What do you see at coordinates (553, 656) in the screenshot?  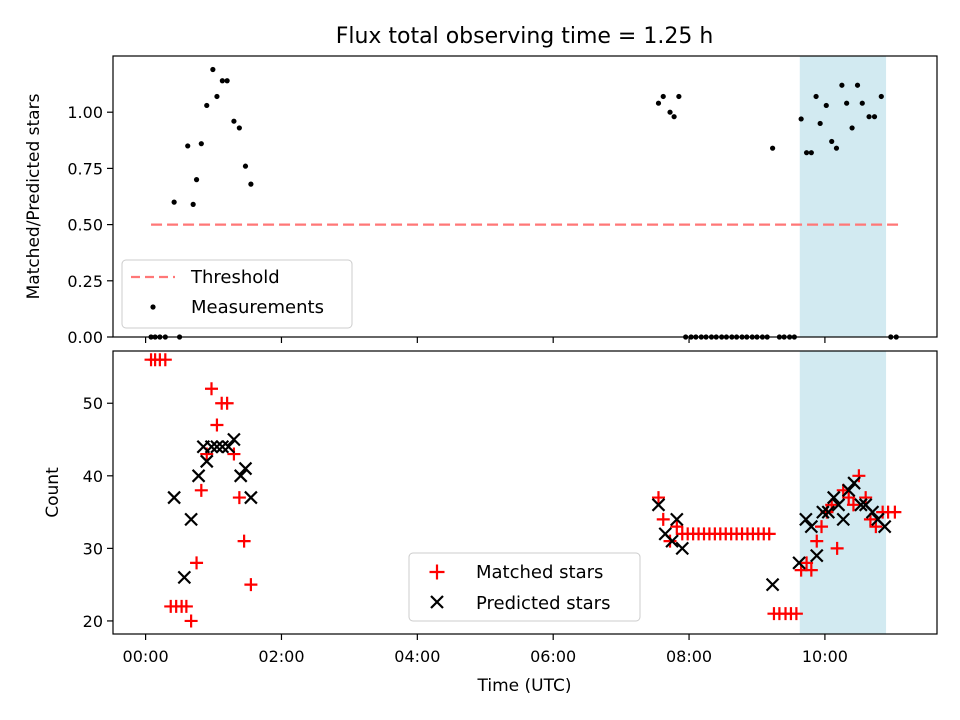 I see `x-tick-label: 06:00` at bounding box center [553, 656].